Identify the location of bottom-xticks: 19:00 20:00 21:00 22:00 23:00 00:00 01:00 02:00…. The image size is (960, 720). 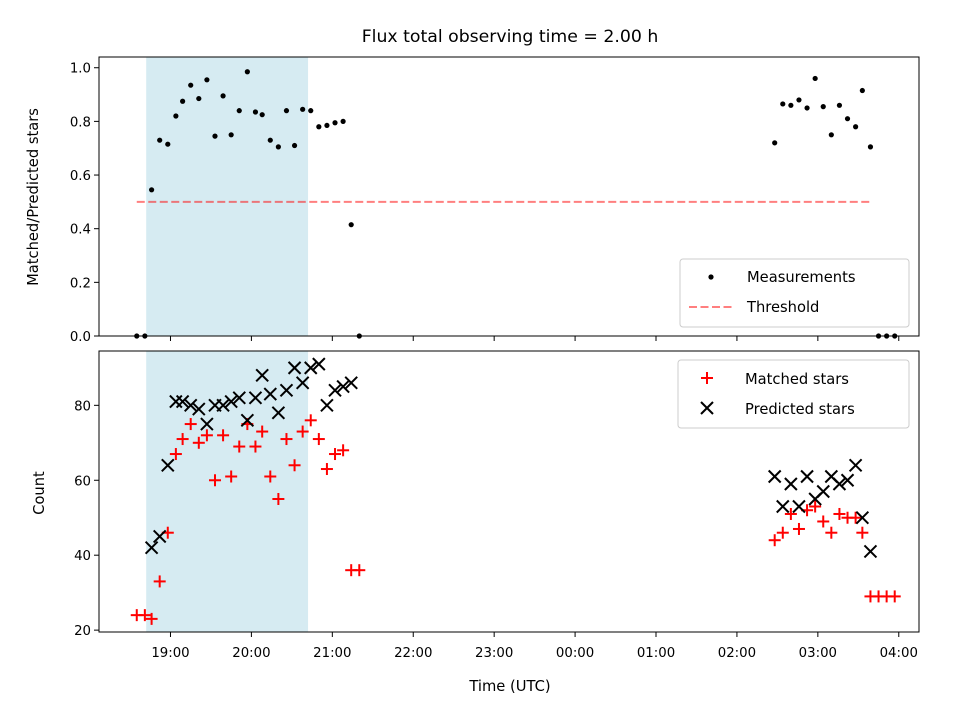
(534, 646).